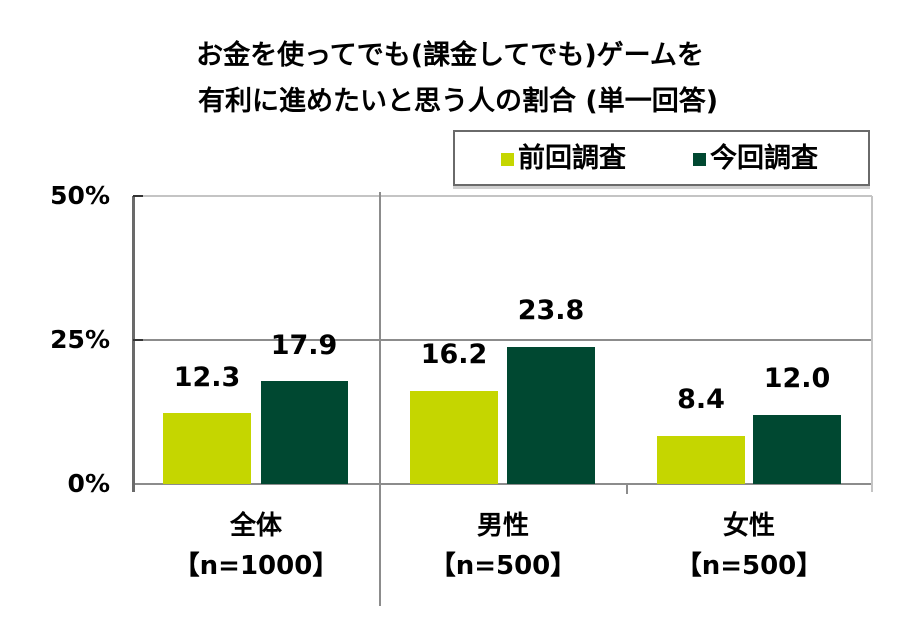 Image resolution: width=916 pixels, height=631 pixels. Describe the element at coordinates (207, 377) in the screenshot. I see `value-label-total-previous: 12.3` at that location.